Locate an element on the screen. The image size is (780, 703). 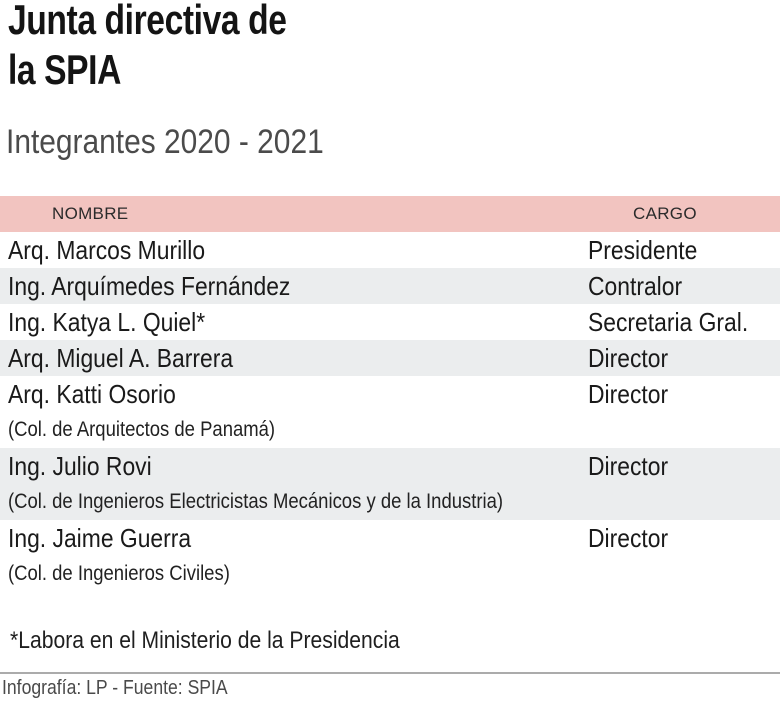
member-name: Arq. Katti Osorio is located at coordinates (92, 393).